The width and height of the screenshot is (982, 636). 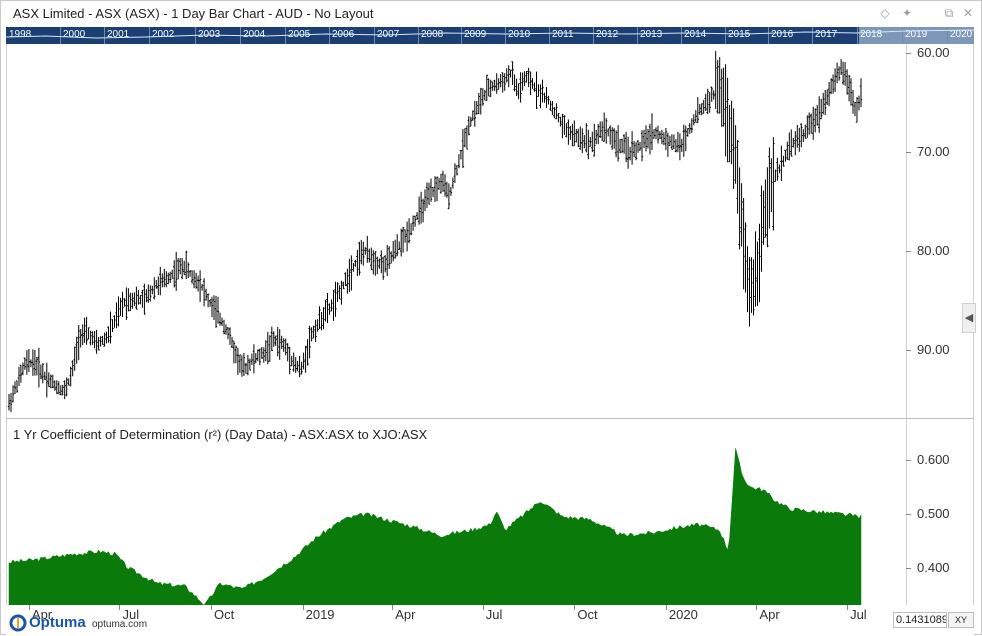 What do you see at coordinates (933, 151) in the screenshot?
I see `y-axis-label: 70.00` at bounding box center [933, 151].